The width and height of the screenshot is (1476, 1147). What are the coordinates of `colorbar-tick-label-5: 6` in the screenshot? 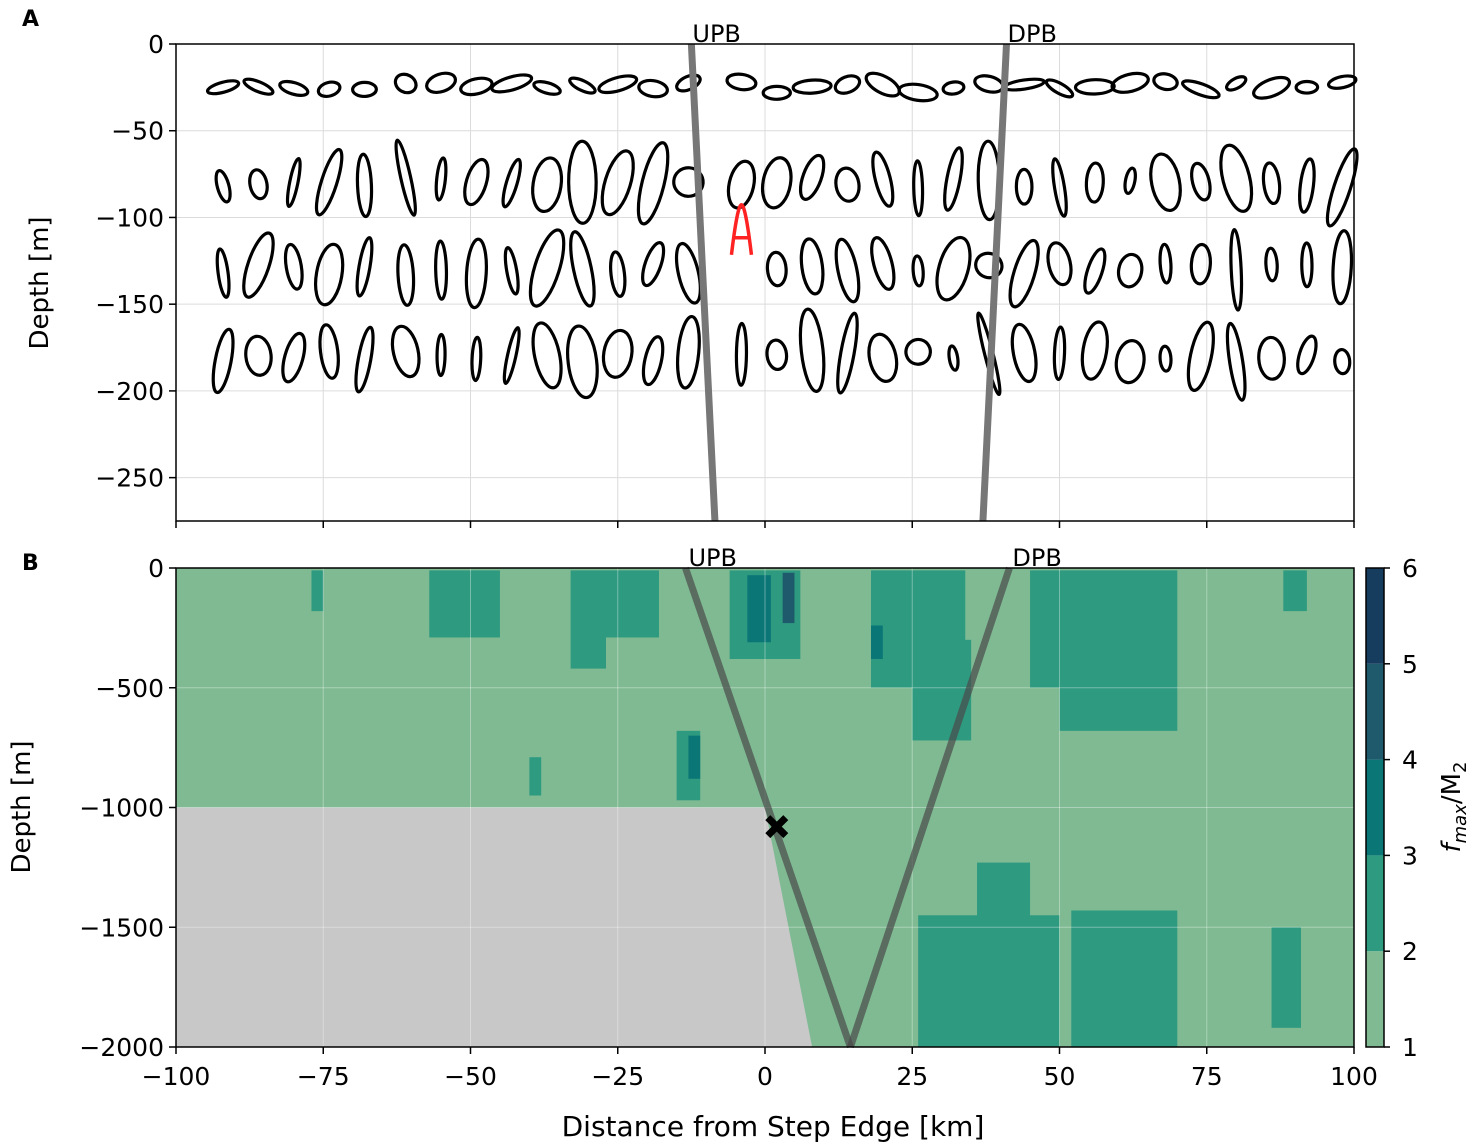 It's located at (1410, 568).